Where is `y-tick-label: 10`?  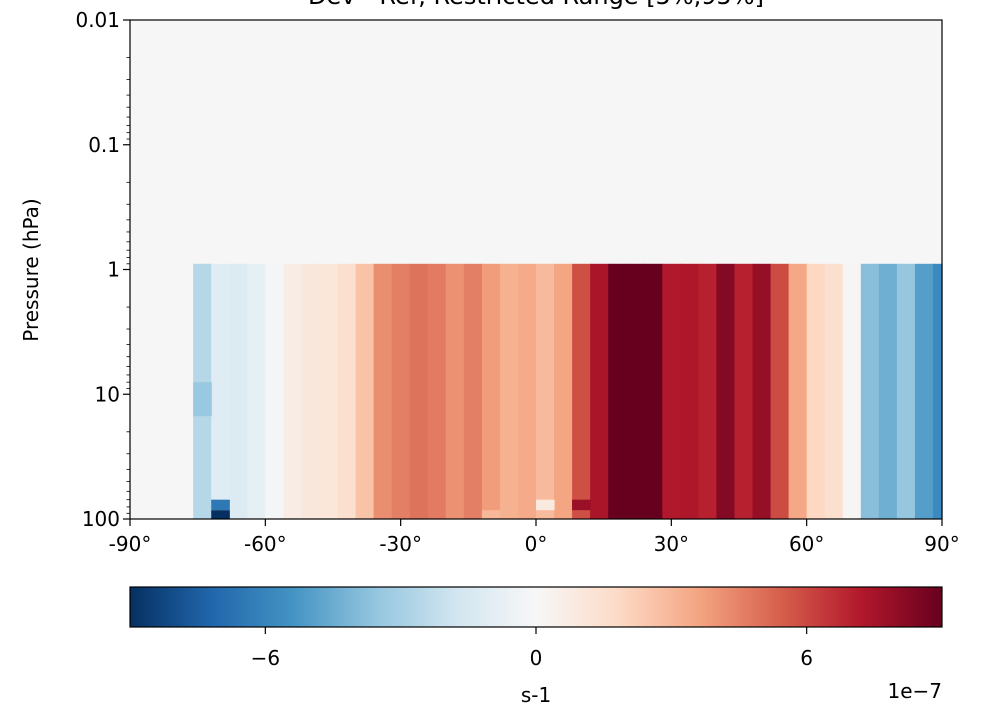 y-tick-label: 10 is located at coordinates (107, 394).